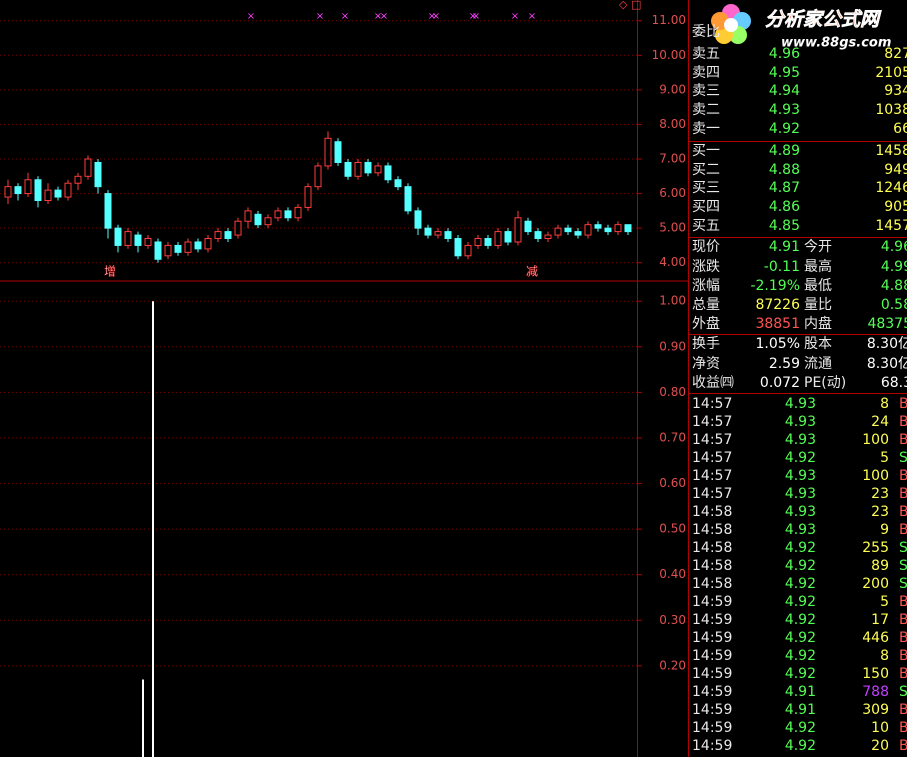  What do you see at coordinates (784, 364) in the screenshot?
I see `quote-value: 2.59` at bounding box center [784, 364].